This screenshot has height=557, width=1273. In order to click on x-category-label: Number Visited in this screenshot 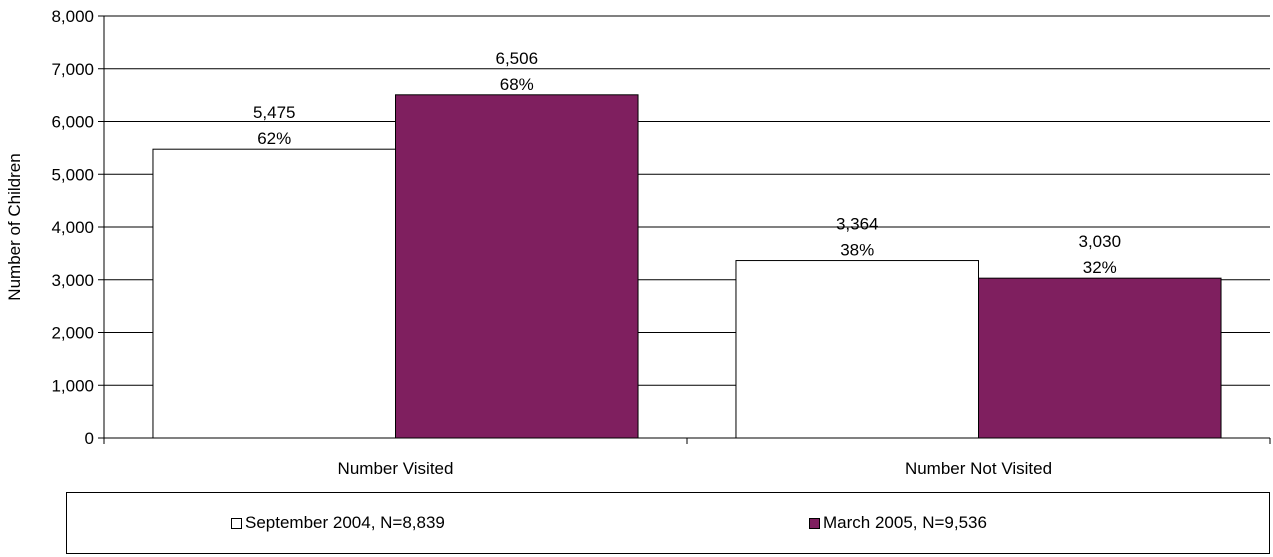, I will do `click(396, 468)`.